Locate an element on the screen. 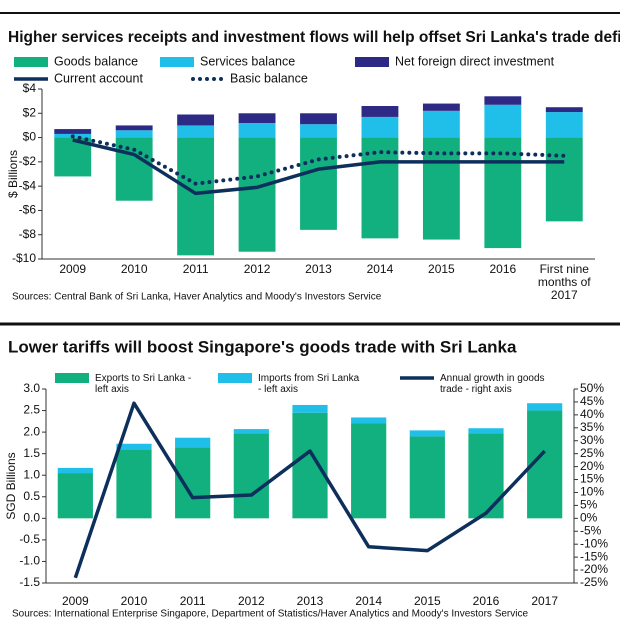 This screenshot has height=630, width=620. y2-tick-label: 10% is located at coordinates (592, 492).